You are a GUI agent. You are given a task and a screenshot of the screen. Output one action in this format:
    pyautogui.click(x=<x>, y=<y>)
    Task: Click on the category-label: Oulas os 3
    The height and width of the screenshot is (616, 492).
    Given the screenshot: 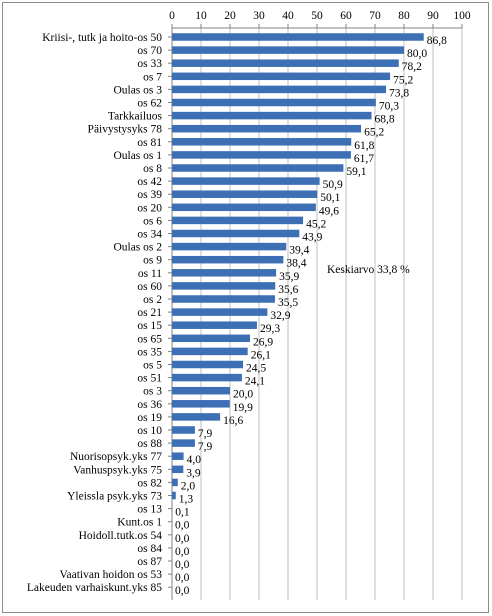 What is the action you would take?
    pyautogui.click(x=137, y=90)
    